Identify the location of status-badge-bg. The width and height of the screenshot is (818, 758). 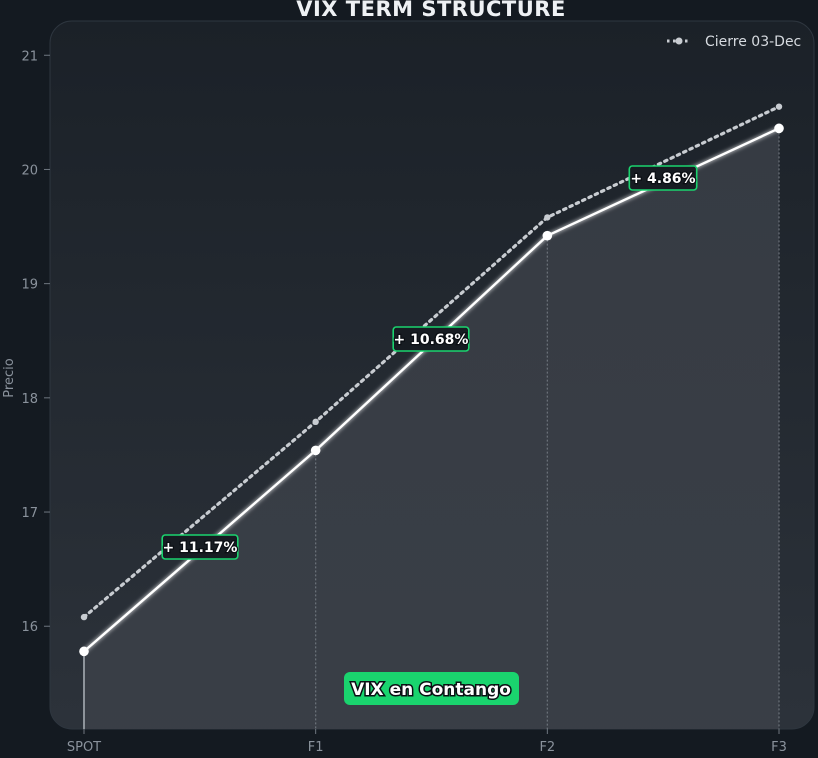
(431, 688).